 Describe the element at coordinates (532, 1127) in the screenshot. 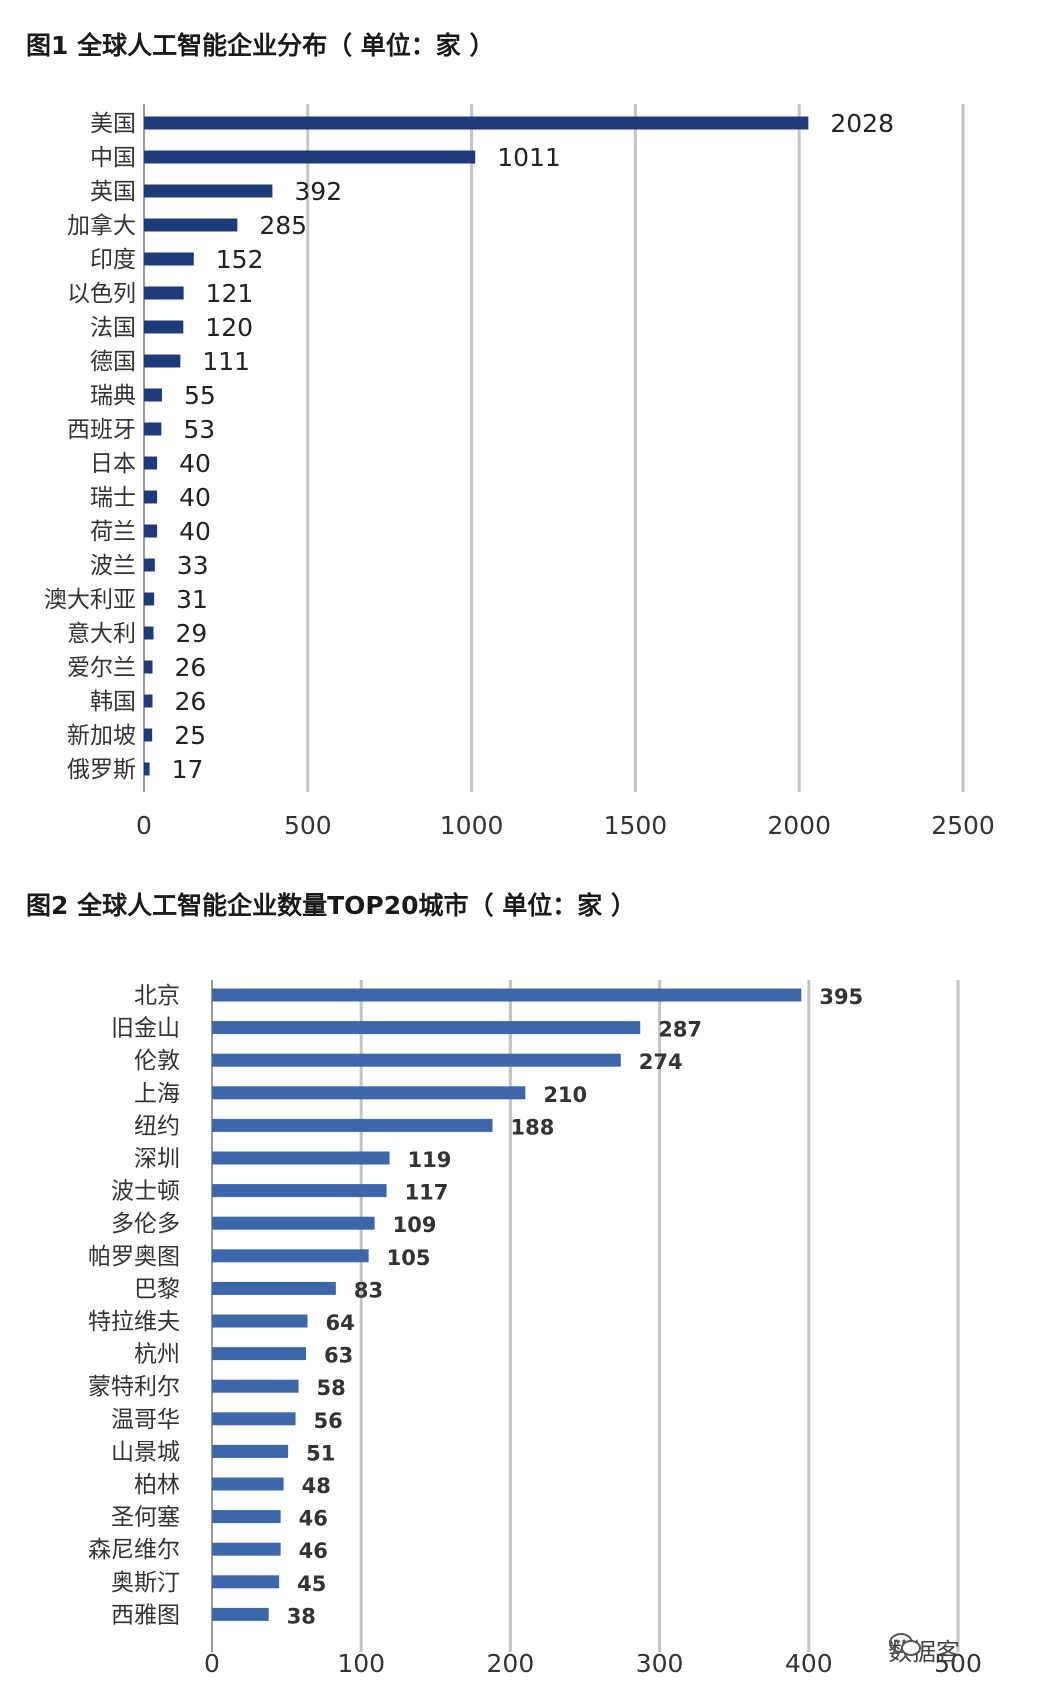

I see `chart2-data-label: 188` at that location.